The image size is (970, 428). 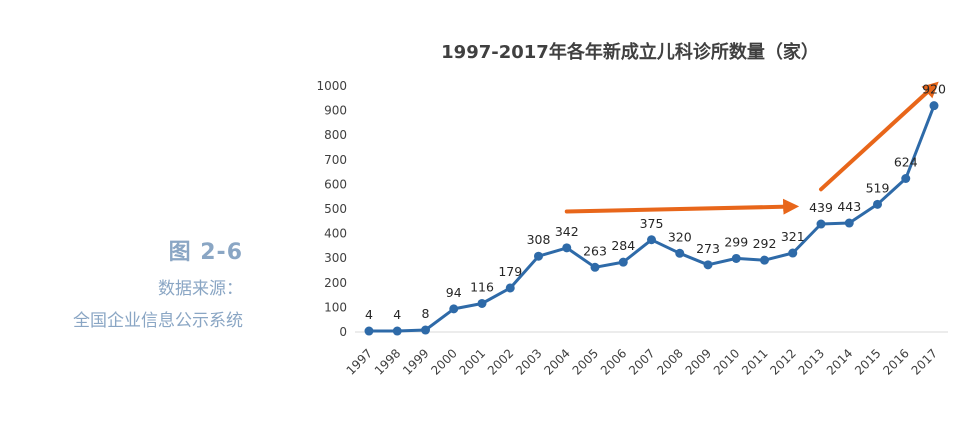 What do you see at coordinates (906, 161) in the screenshot?
I see `data-label: 624` at bounding box center [906, 161].